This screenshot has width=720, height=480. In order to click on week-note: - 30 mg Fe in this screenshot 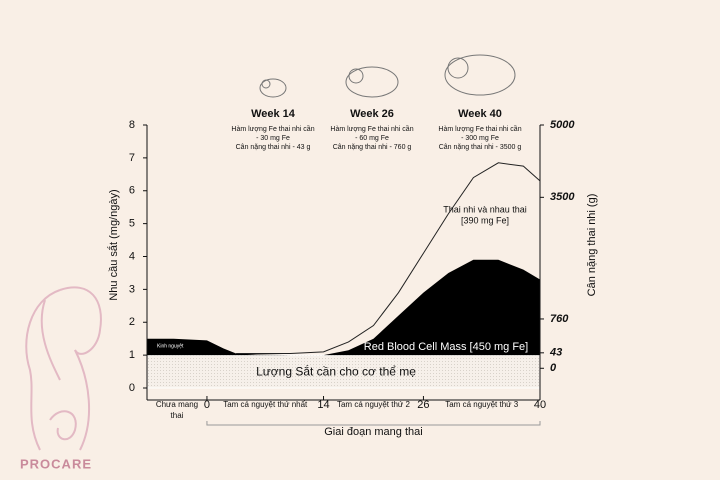, I will do `click(273, 138)`.